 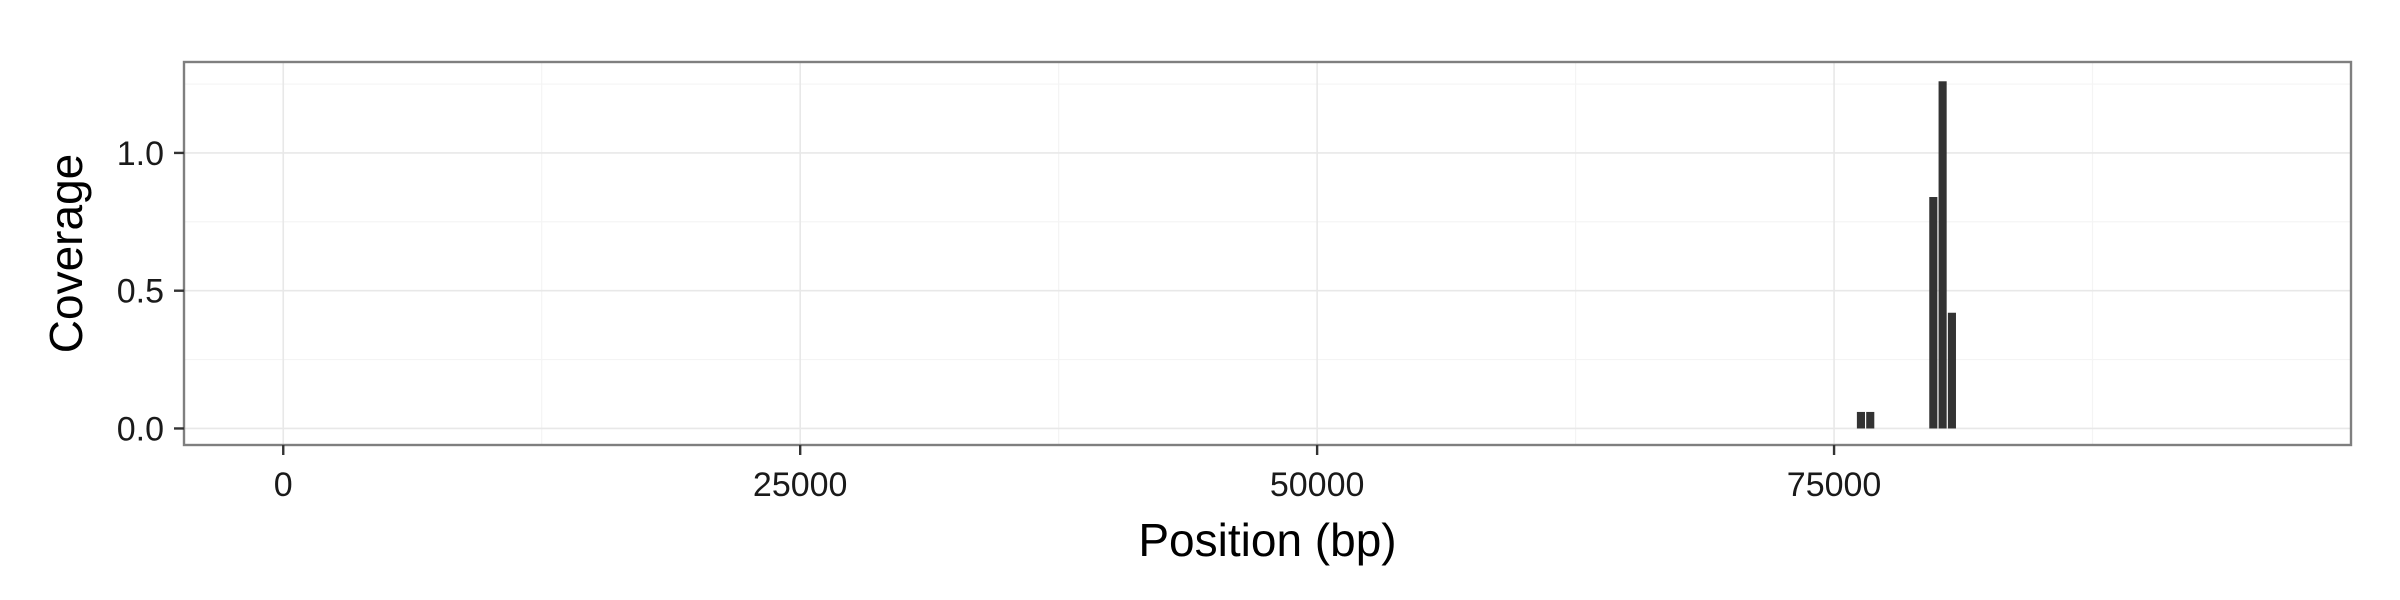 I want to click on y-axis-tick-label: 0.5, so click(x=140, y=292).